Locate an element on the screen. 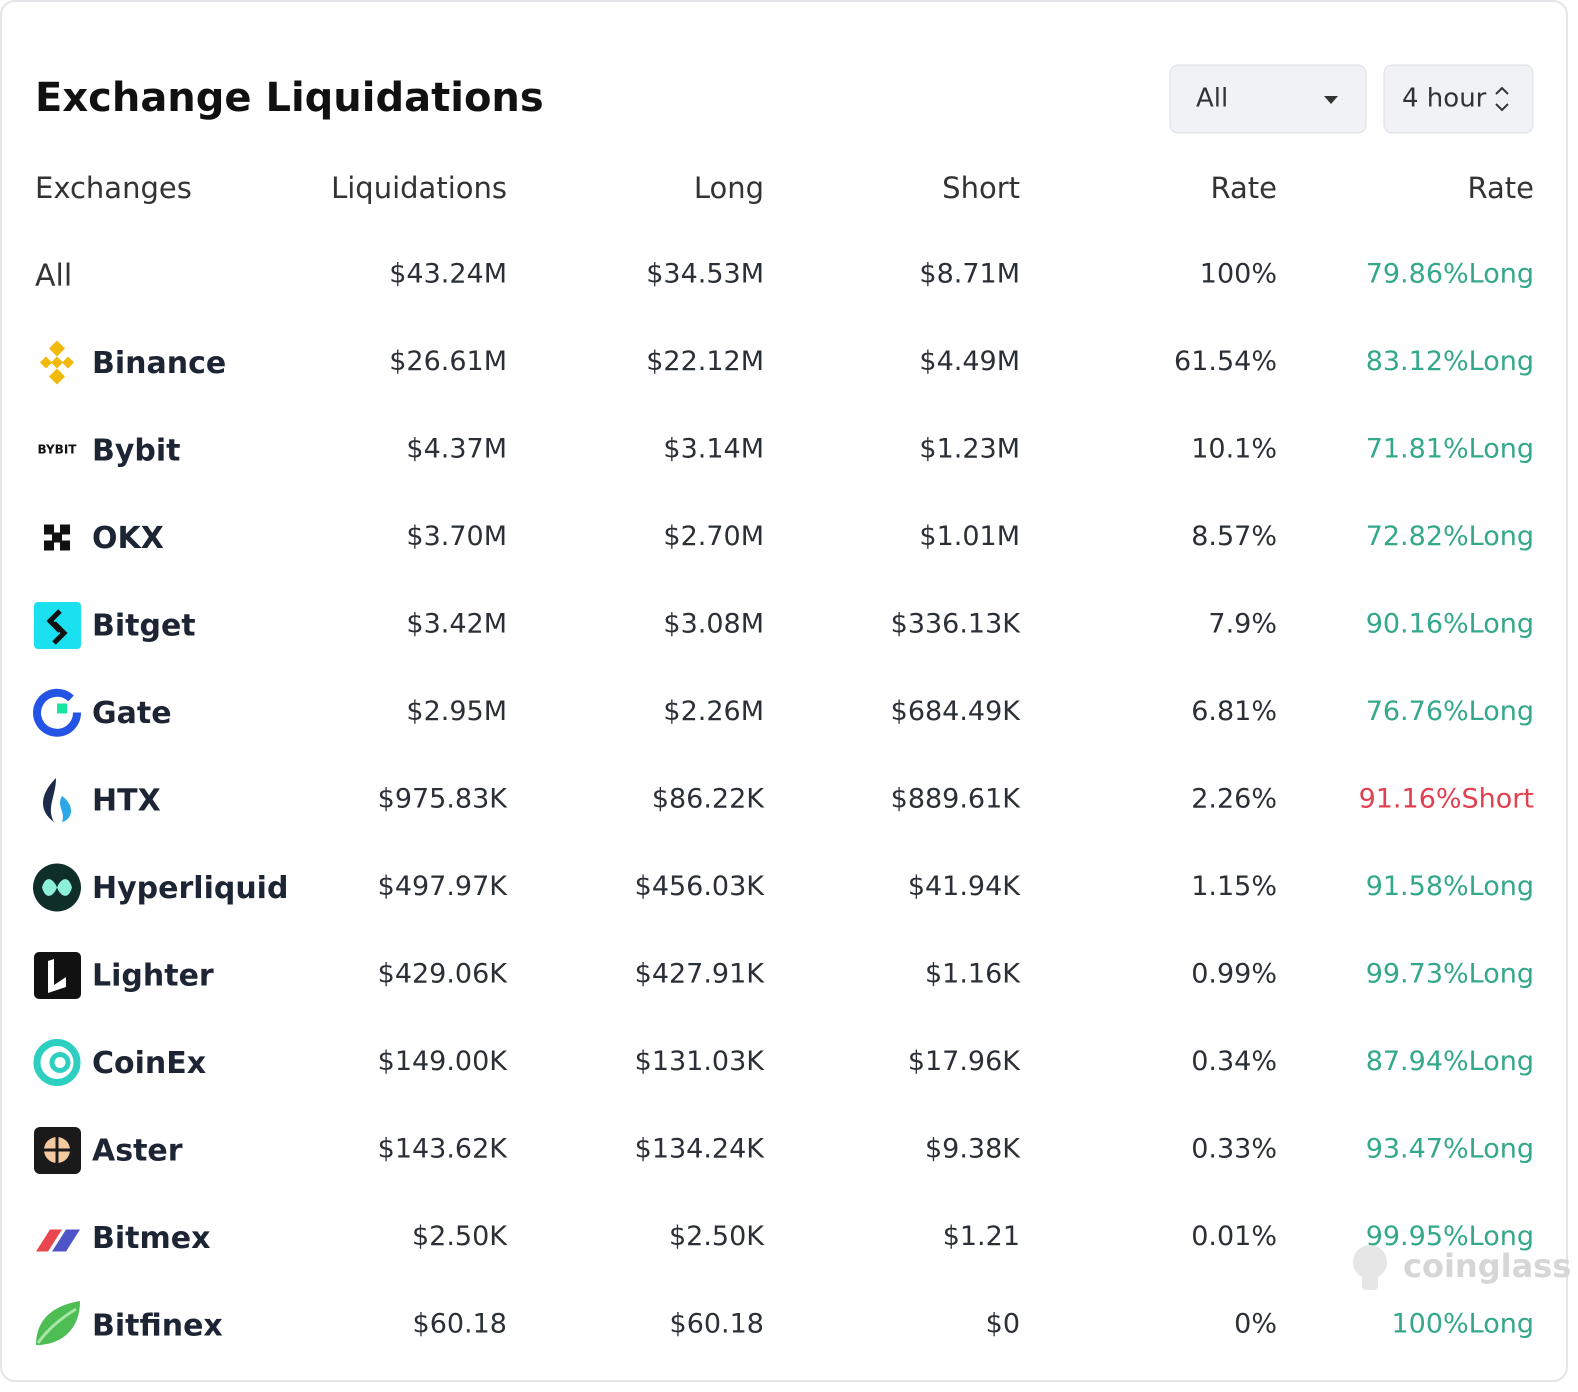 The image size is (1578, 1392). cell-short: $17.96K is located at coordinates (964, 1061).